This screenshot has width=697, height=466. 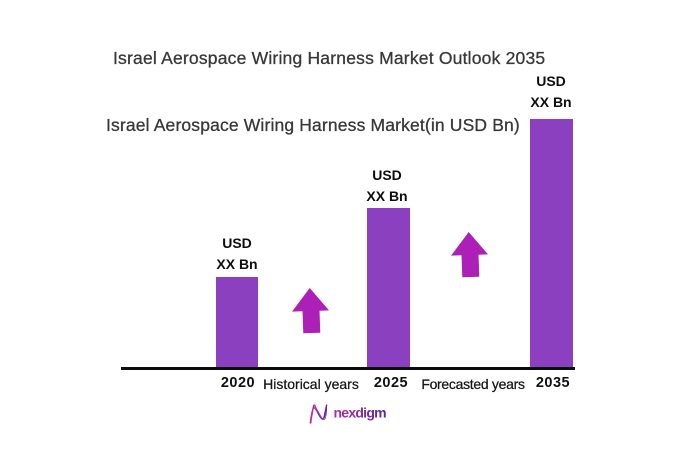 What do you see at coordinates (360, 413) in the screenshot?
I see `svg-text: nexdigm` at bounding box center [360, 413].